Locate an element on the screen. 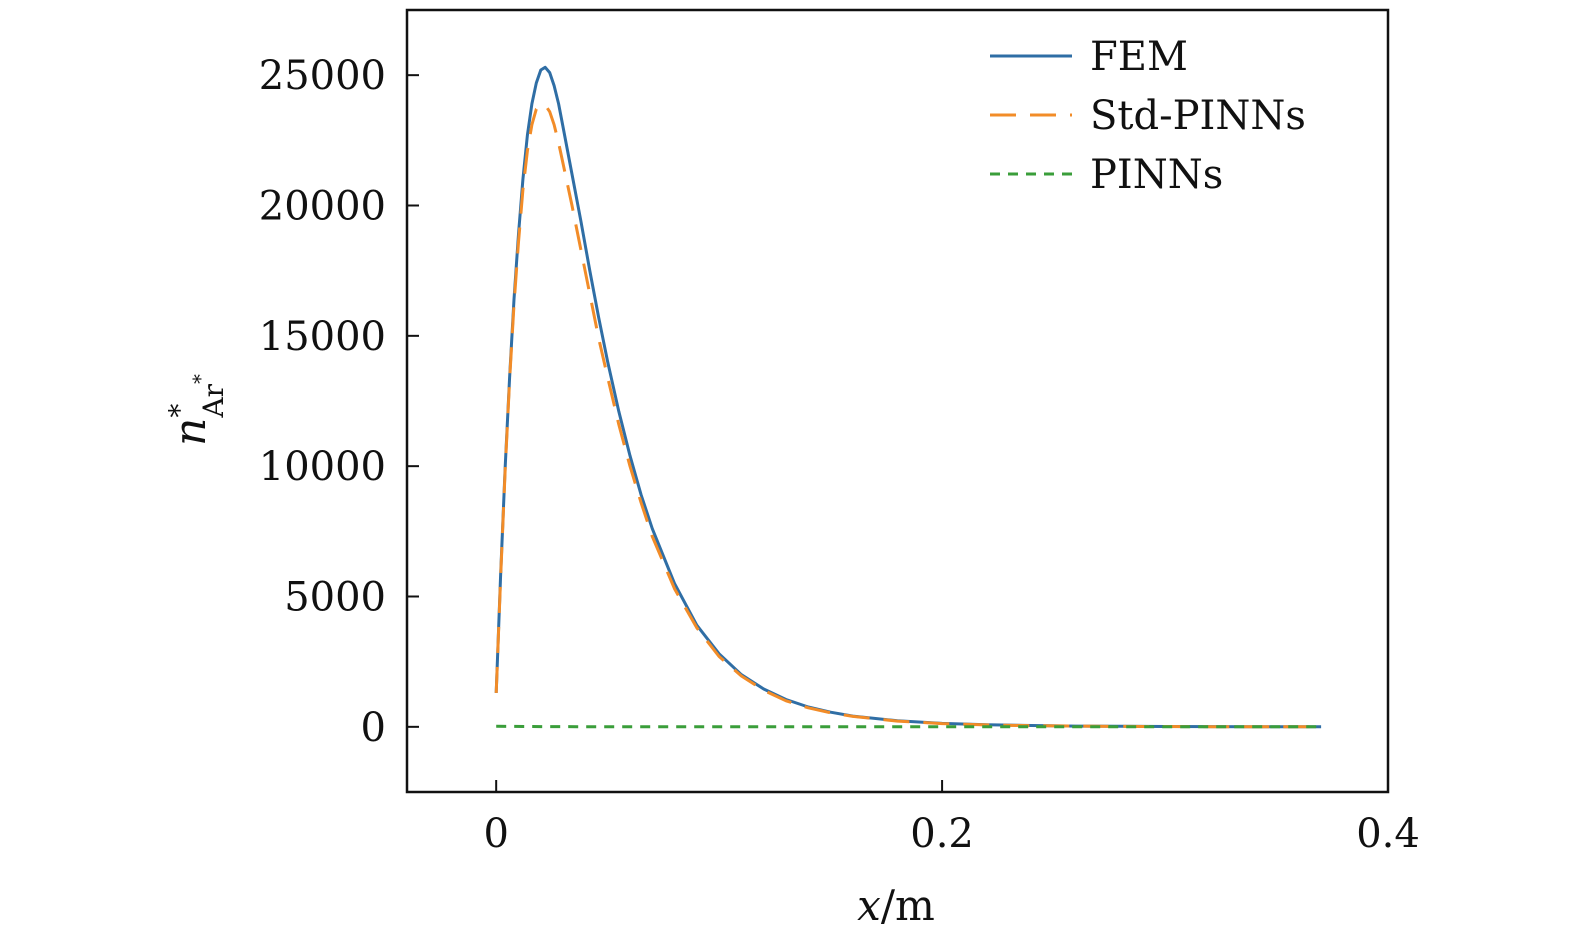  y-tick-label: 20000 is located at coordinates (322, 207).